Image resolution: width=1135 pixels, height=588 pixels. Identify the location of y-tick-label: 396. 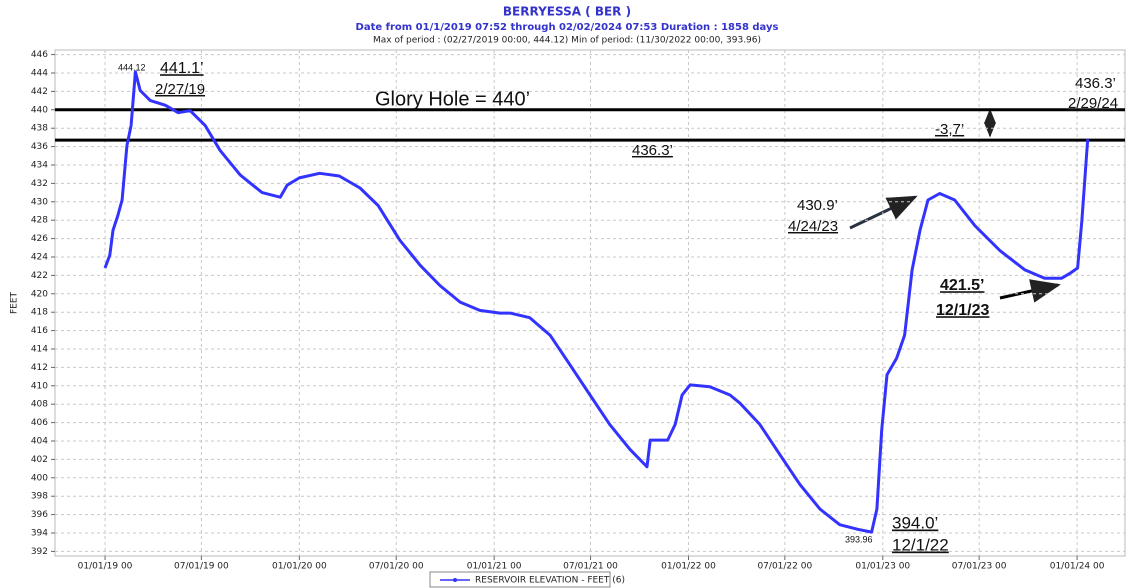
(39, 515).